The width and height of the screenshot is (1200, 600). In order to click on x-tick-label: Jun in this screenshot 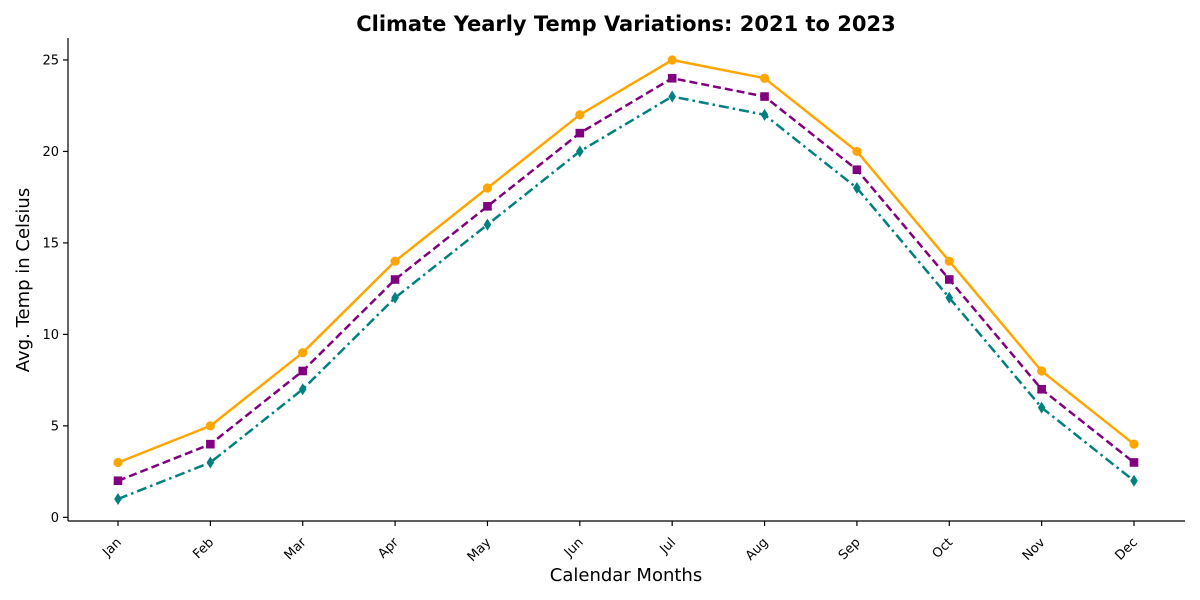, I will do `click(574, 548)`.